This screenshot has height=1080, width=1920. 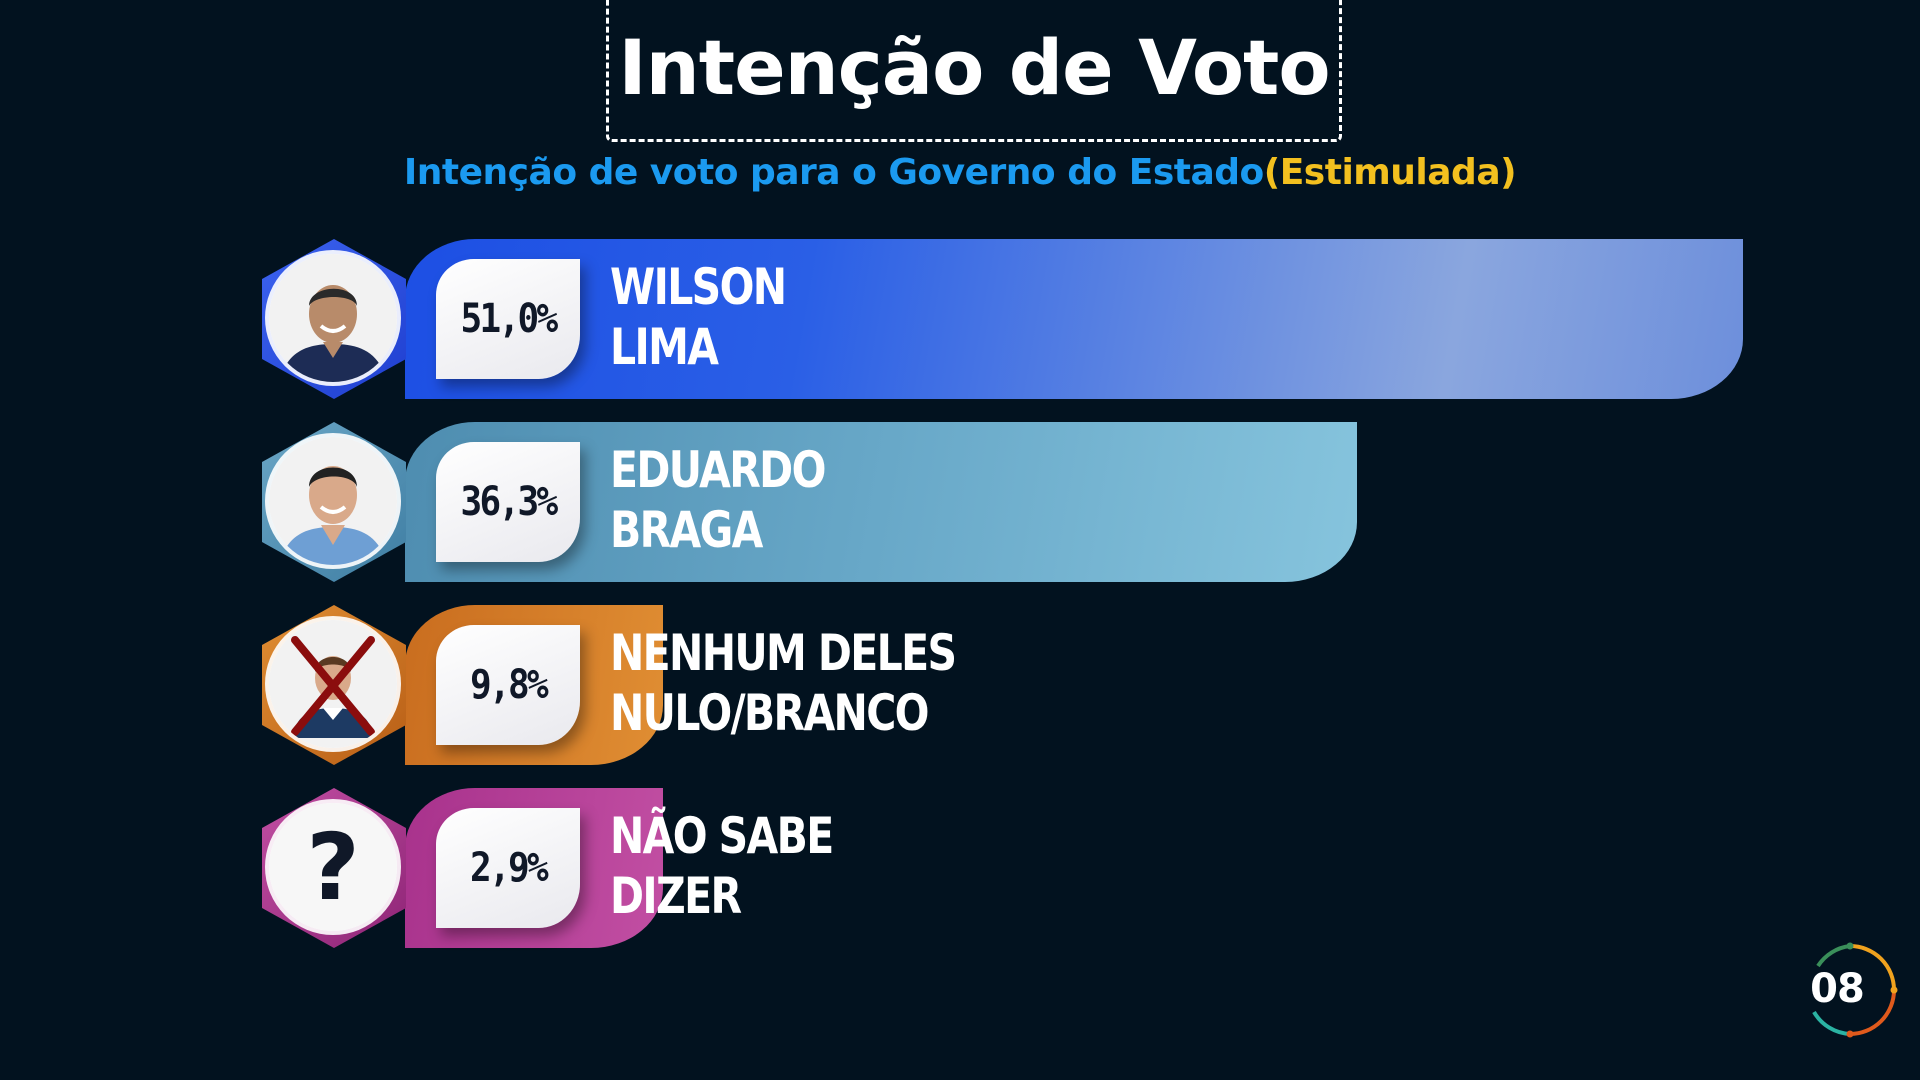 What do you see at coordinates (508, 868) in the screenshot?
I see `percent-label: 2,9%` at bounding box center [508, 868].